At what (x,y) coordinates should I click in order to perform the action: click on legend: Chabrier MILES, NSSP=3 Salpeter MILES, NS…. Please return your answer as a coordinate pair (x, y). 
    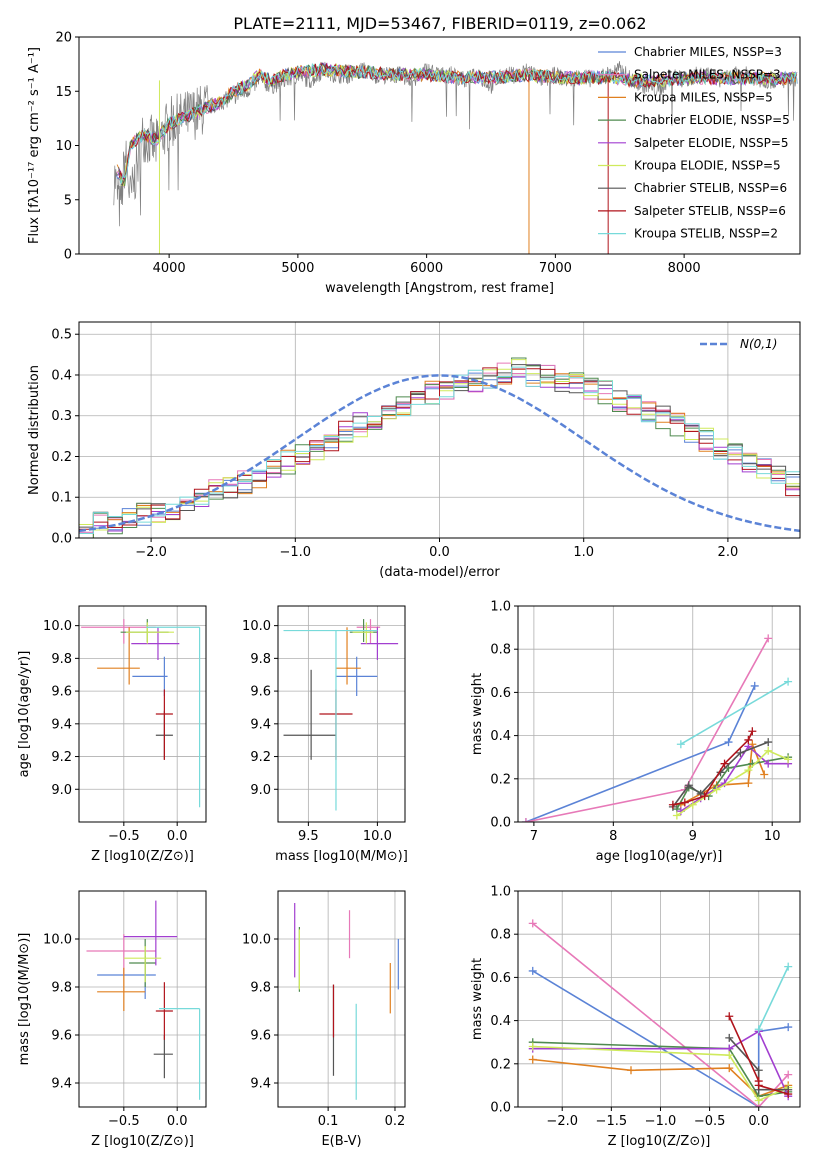
    Looking at the image, I should click on (694, 143).